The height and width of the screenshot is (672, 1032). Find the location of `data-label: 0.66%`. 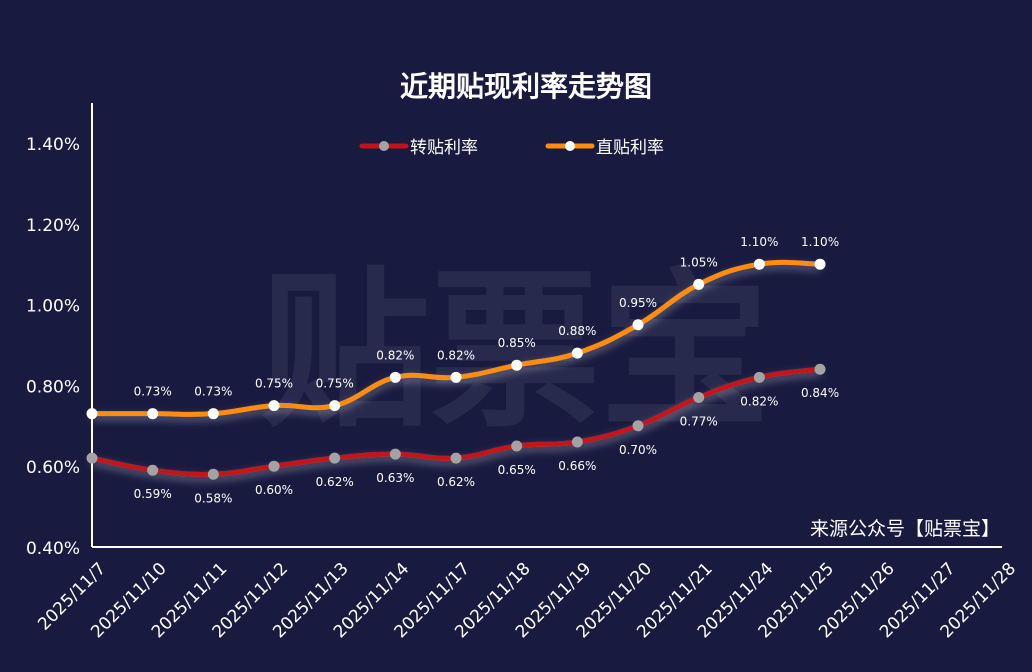

data-label: 0.66% is located at coordinates (577, 466).